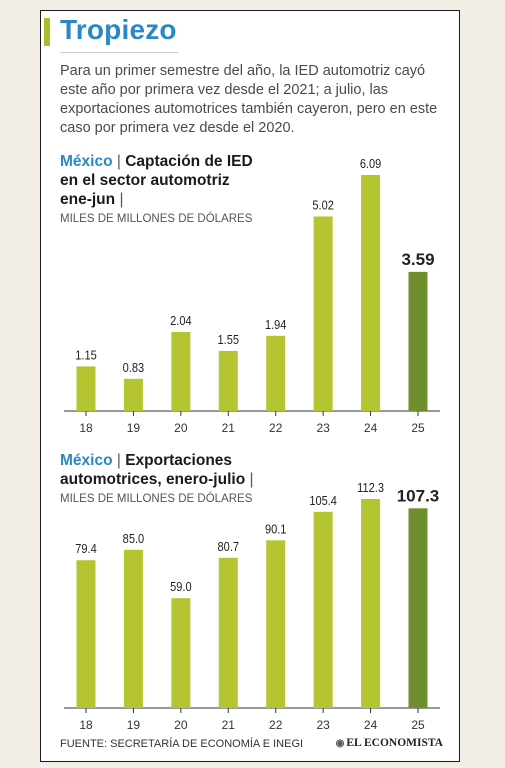  I want to click on value-label: 1.15, so click(86, 355).